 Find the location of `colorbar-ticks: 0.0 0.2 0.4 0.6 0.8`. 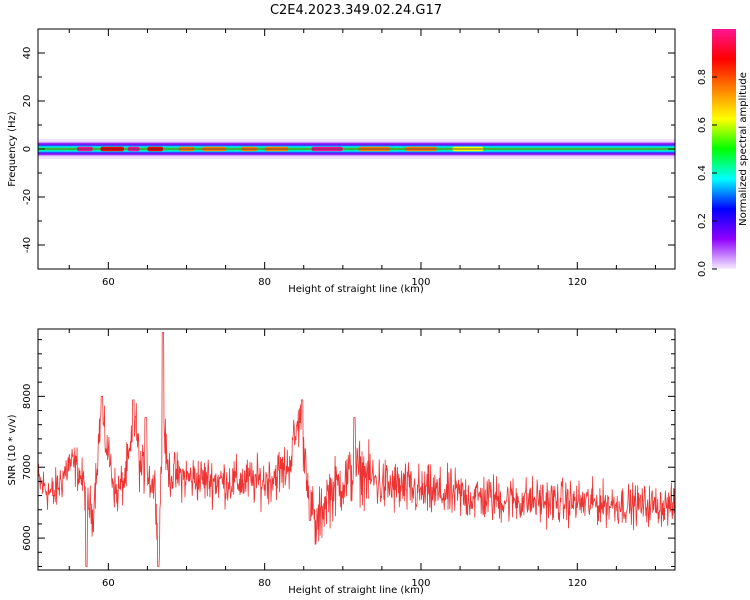

colorbar-ticks: 0.0 0.2 0.4 0.6 0.8 is located at coordinates (707, 173).